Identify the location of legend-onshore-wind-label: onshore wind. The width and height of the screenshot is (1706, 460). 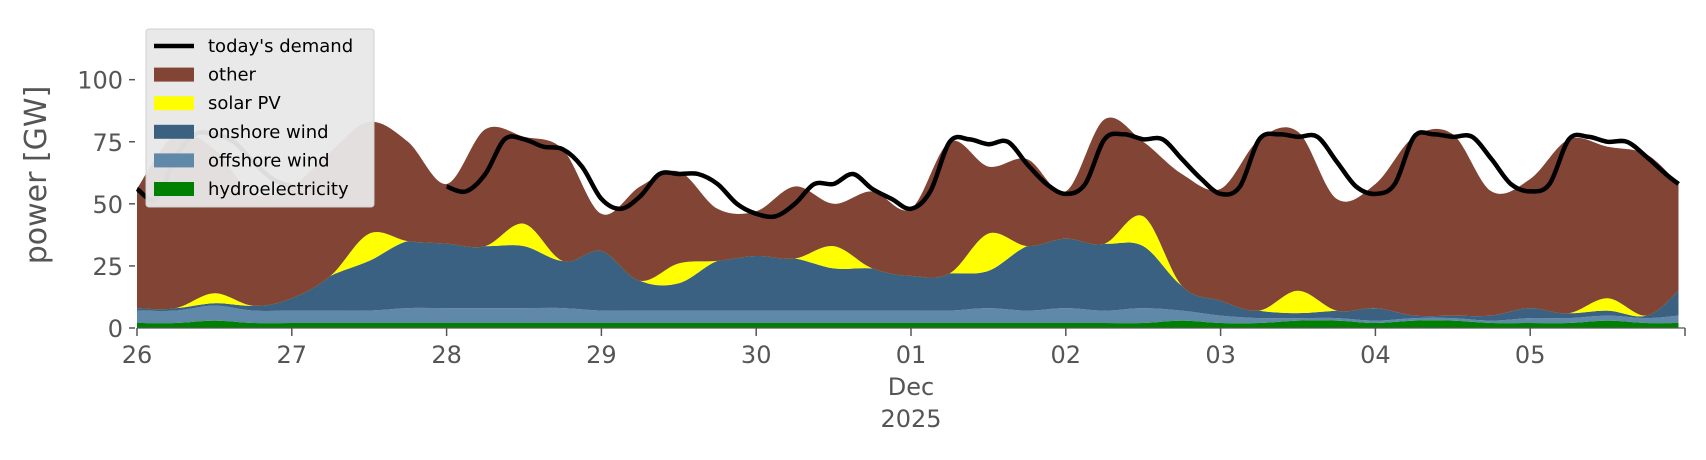
(268, 132).